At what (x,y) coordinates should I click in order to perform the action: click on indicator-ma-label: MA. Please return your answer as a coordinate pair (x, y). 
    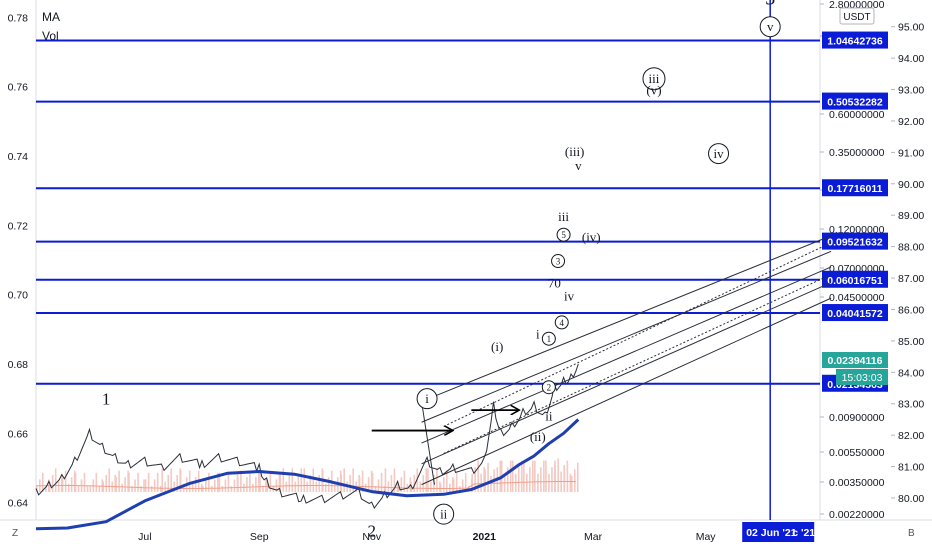
    Looking at the image, I should click on (51, 17).